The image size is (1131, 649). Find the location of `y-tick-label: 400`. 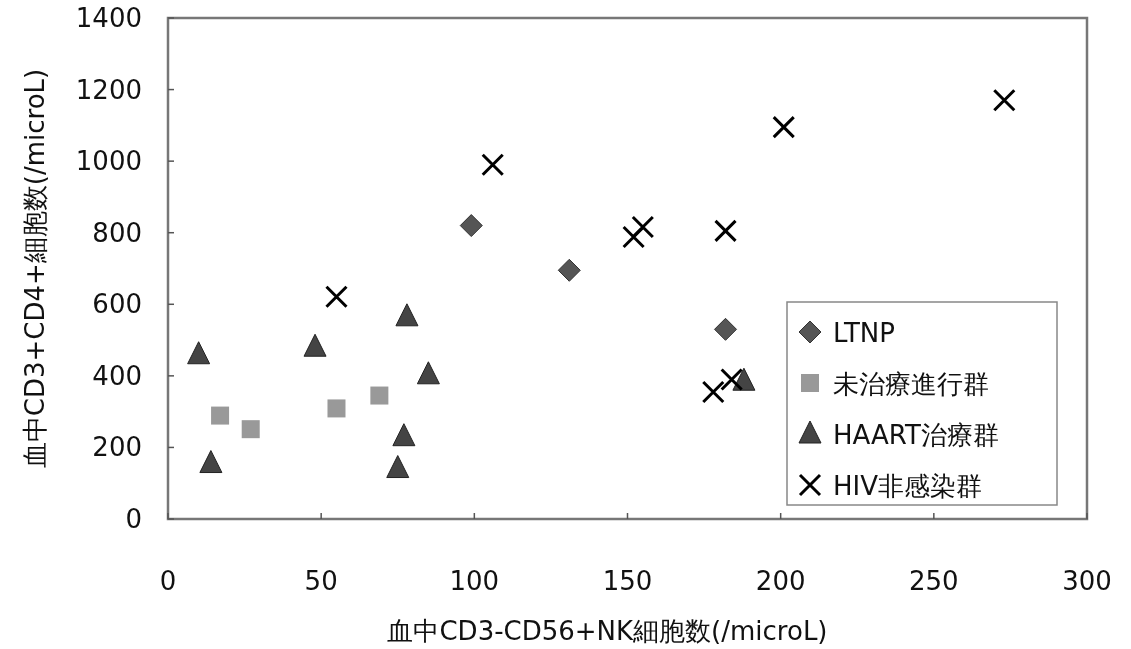

y-tick-label: 400 is located at coordinates (117, 375).